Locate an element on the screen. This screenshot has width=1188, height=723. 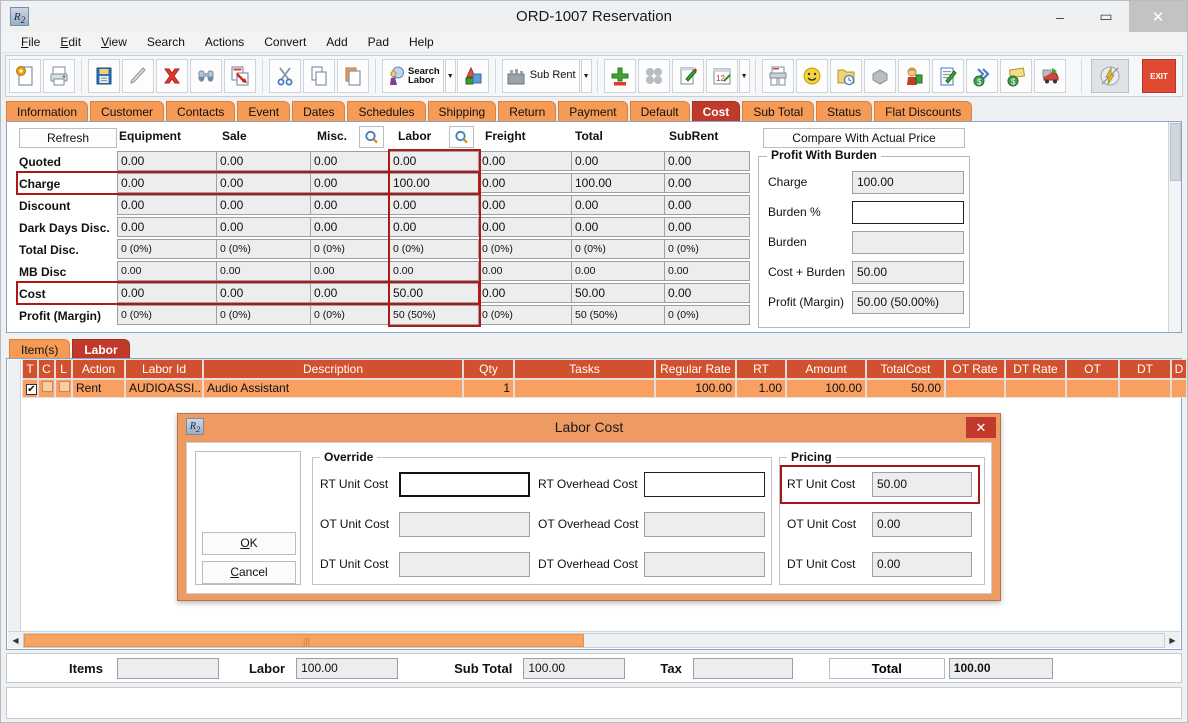
table-row-cell-total-cost: 50.00 is located at coordinates (905, 388).